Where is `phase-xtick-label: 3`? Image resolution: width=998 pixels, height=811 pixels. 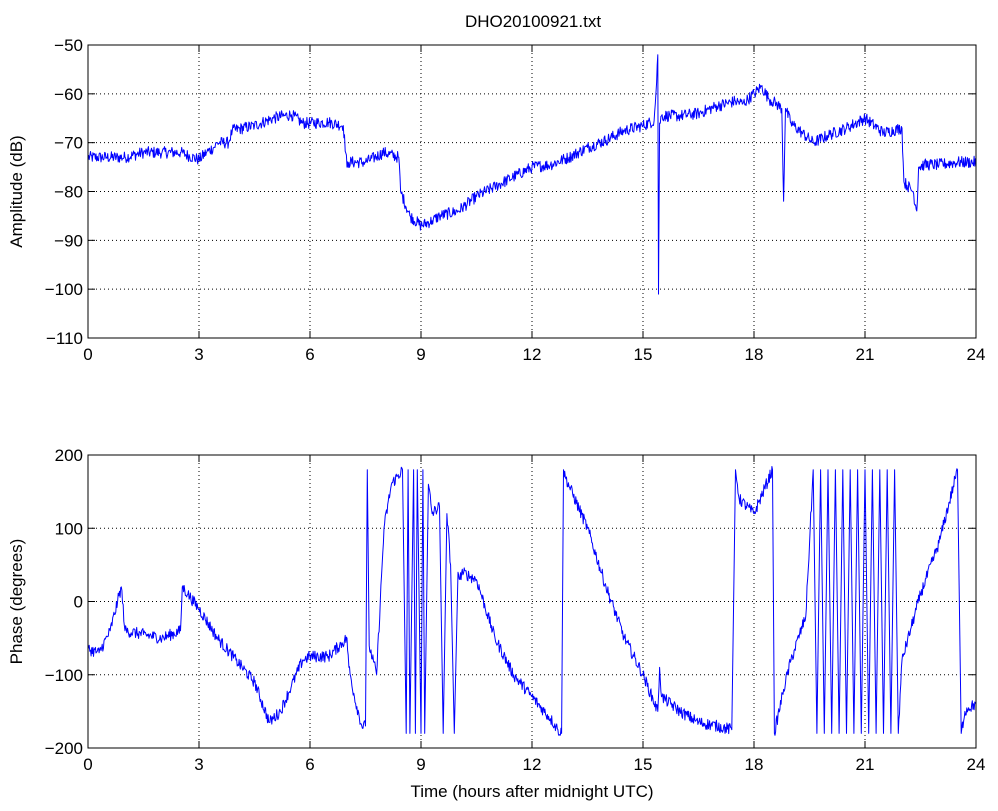 phase-xtick-label: 3 is located at coordinates (198, 764).